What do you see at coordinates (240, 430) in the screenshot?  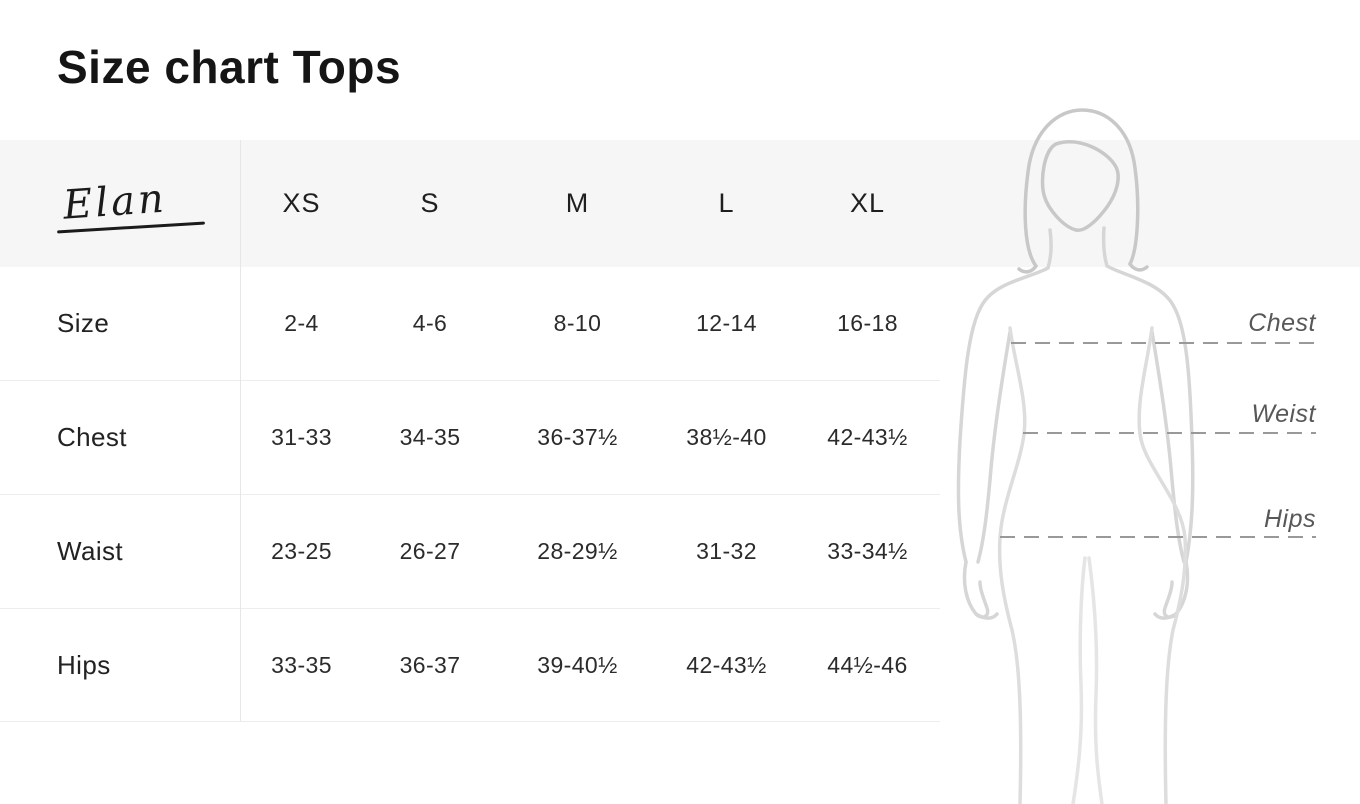 I see `table-vertical-divider` at bounding box center [240, 430].